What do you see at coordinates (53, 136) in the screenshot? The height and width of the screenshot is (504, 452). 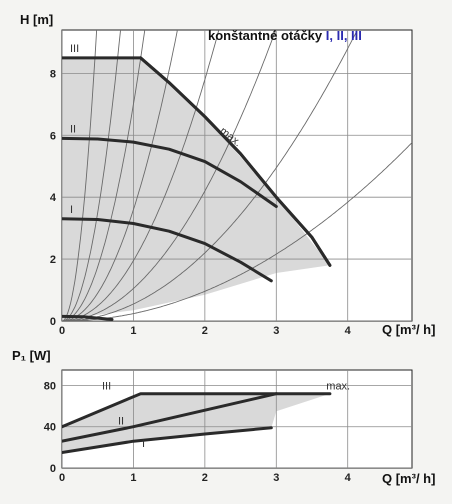 I see `y-tick-label: 6` at bounding box center [53, 136].